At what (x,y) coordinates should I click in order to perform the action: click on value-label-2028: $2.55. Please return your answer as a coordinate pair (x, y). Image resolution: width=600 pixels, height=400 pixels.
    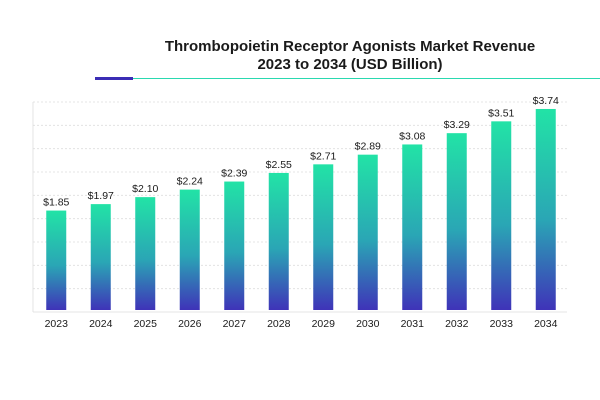
    Looking at the image, I should click on (279, 165).